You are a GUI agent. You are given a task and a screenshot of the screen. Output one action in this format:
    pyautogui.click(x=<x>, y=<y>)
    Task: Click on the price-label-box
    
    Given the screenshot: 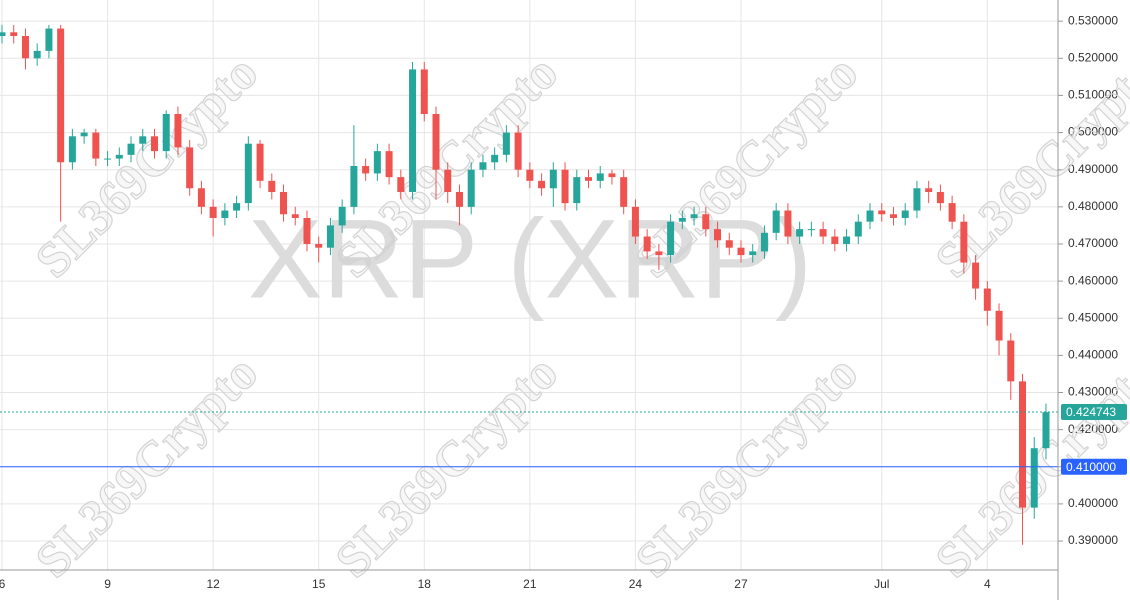 What is the action you would take?
    pyautogui.click(x=1094, y=412)
    